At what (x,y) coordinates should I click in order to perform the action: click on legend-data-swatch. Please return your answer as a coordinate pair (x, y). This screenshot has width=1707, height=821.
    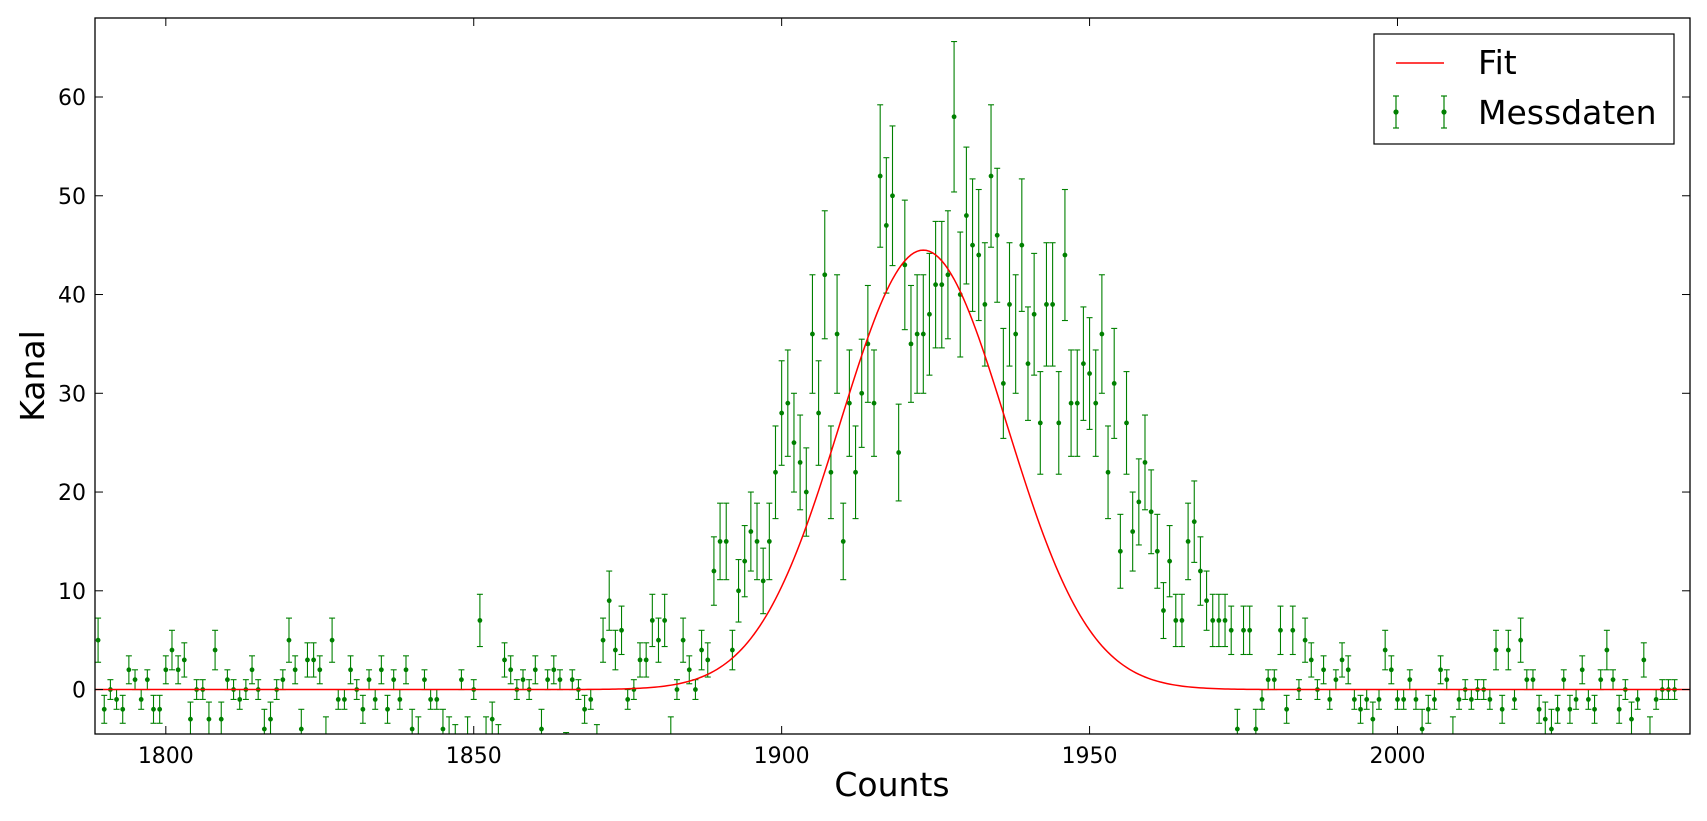
    Looking at the image, I should click on (1420, 112).